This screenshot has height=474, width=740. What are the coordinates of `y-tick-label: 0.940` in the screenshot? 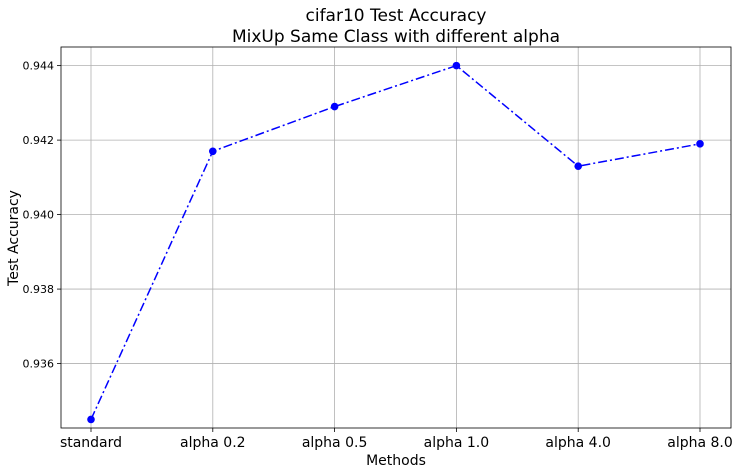 It's located at (39, 215).